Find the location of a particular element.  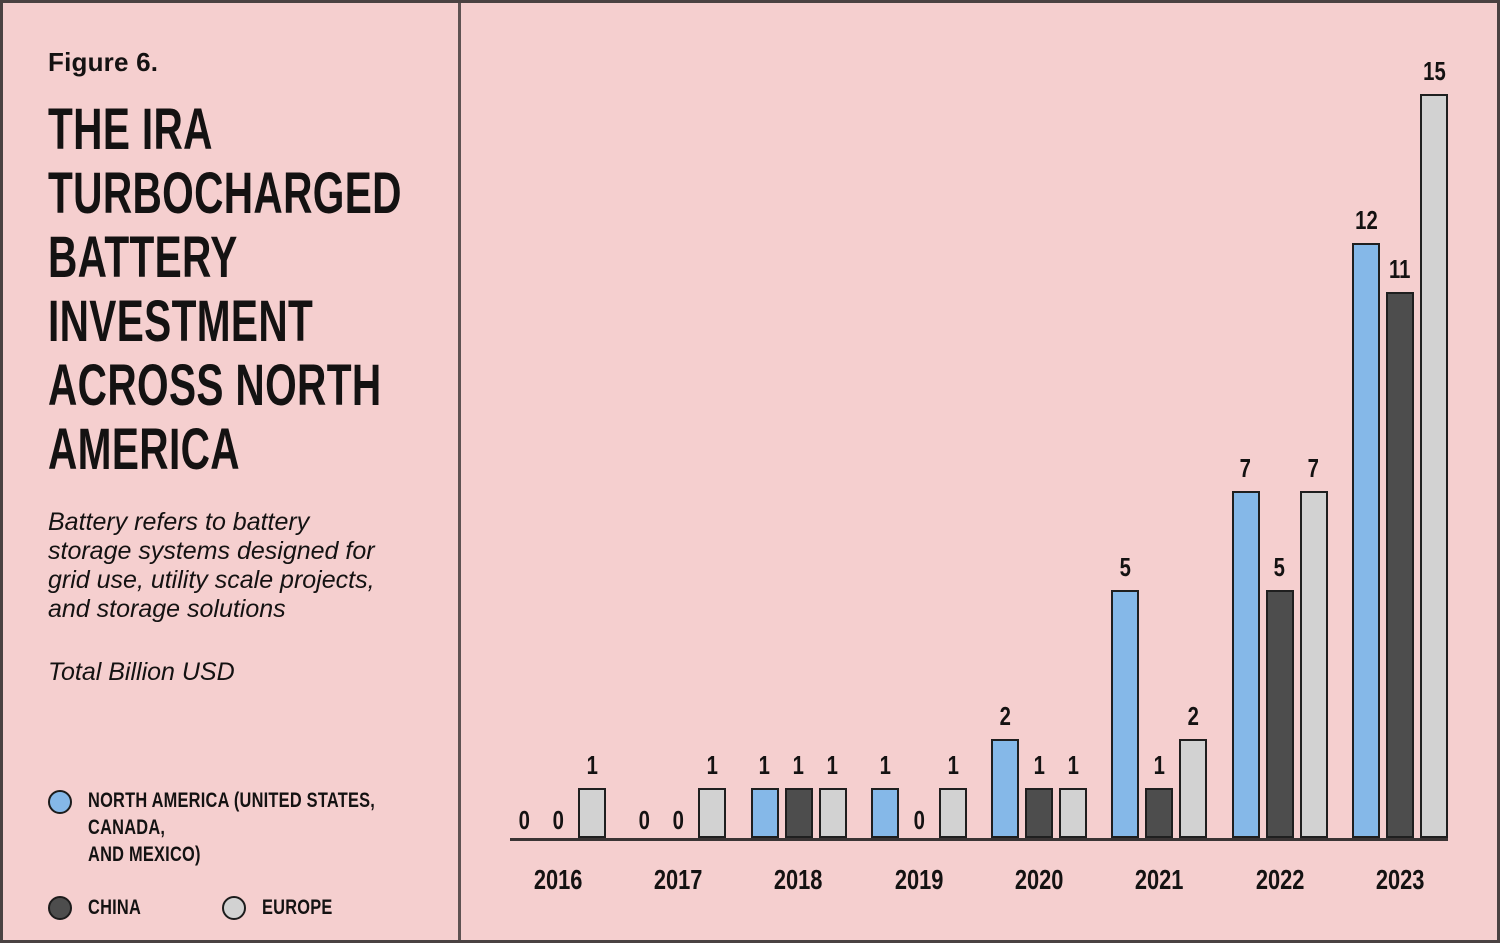

slot-2021-north_america: 5 is located at coordinates (1125, 467).